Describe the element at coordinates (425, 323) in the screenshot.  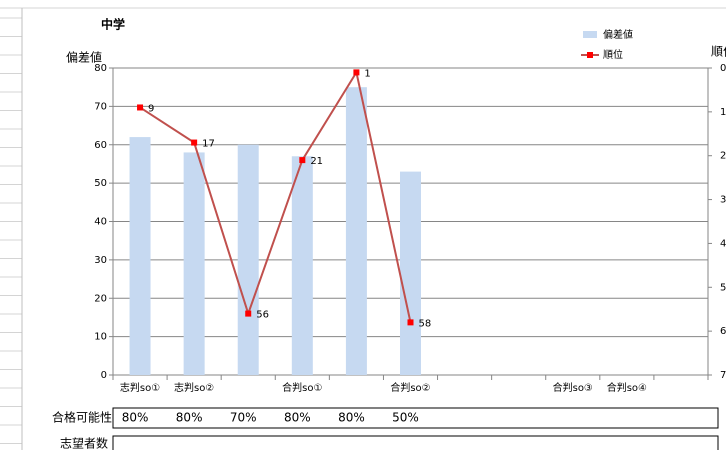
I see `data-label: 58` at that location.